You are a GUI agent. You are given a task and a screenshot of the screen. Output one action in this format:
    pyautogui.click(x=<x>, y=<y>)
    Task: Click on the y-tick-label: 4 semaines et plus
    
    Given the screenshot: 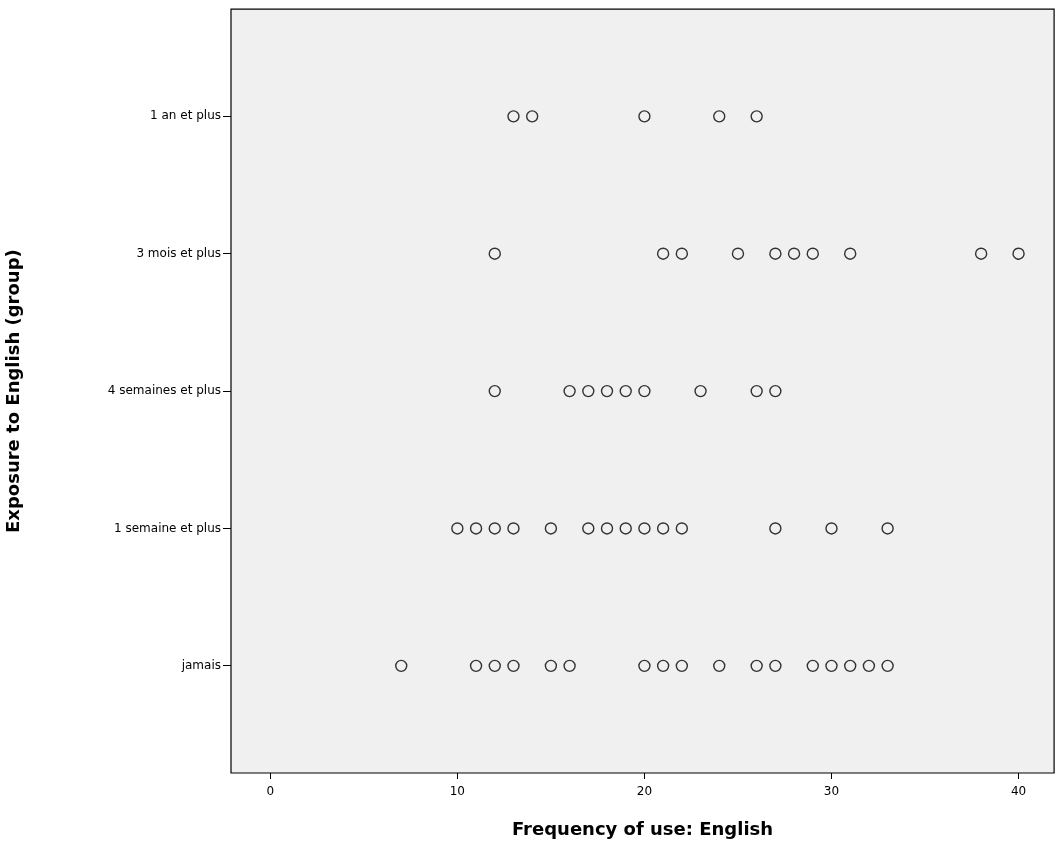 What is the action you would take?
    pyautogui.click(x=164, y=390)
    